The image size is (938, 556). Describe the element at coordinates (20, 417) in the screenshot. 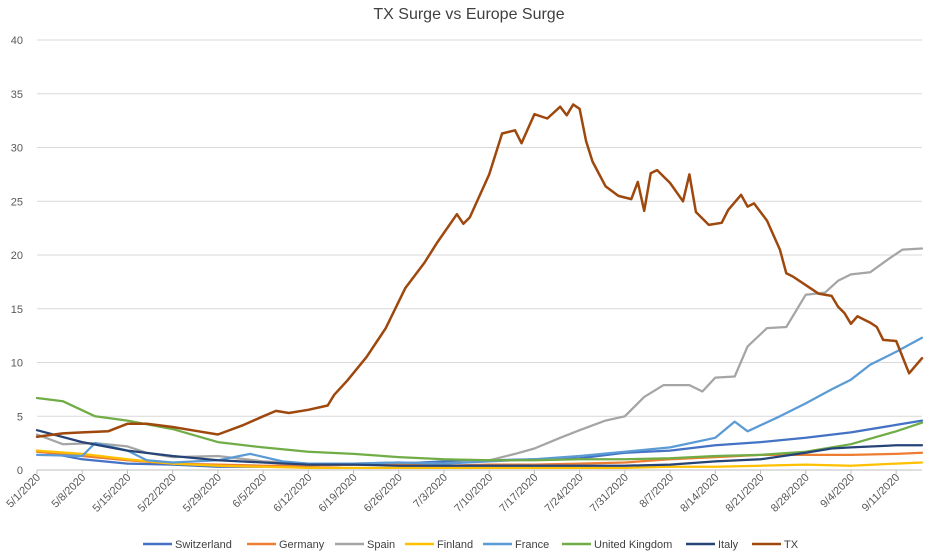

I see `y-tick-label: 5` at that location.